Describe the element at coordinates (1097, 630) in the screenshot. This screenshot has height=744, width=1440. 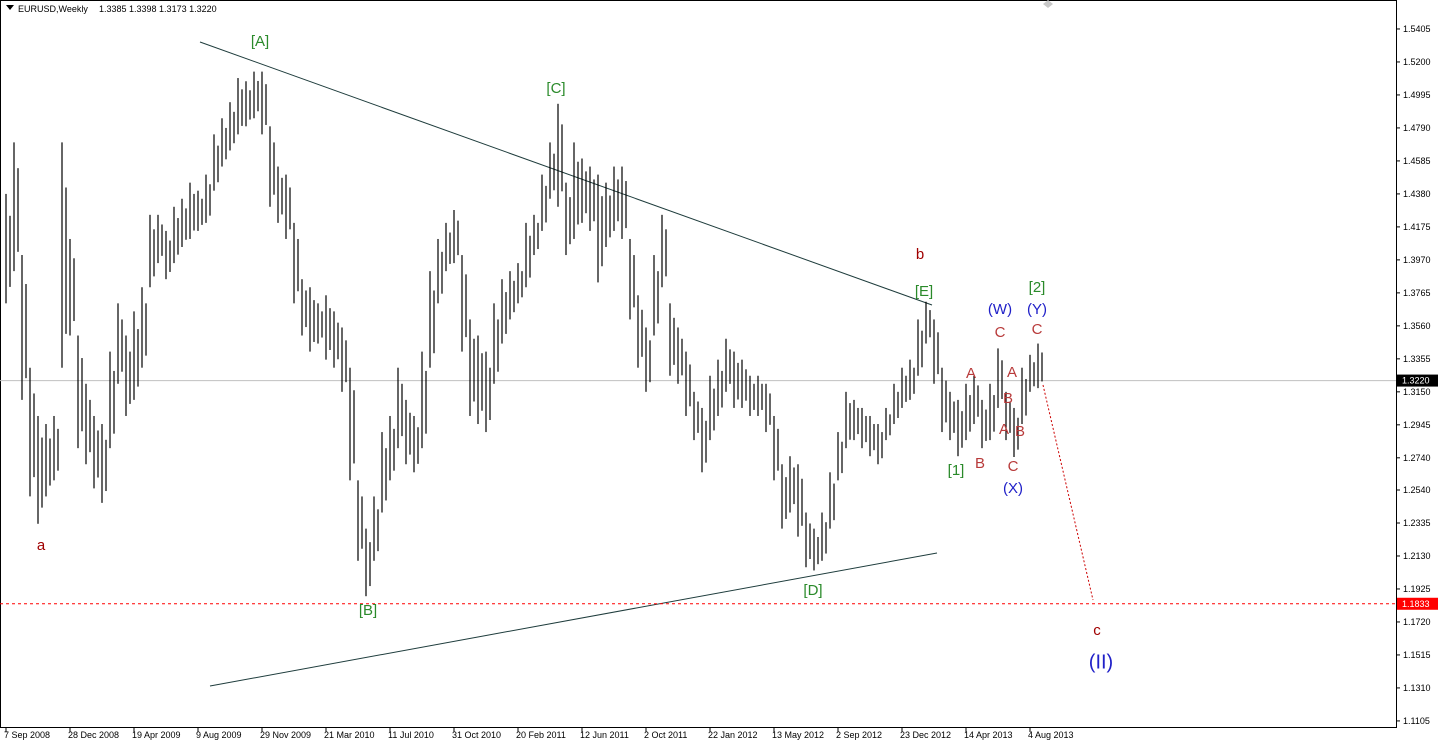
I see `wave-label: c` at that location.